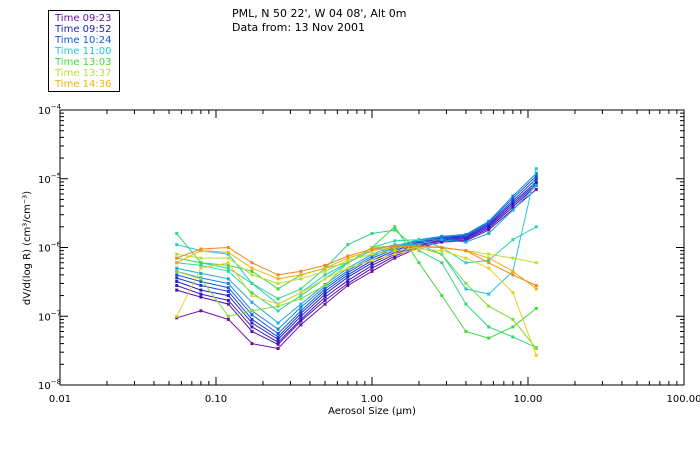  Describe the element at coordinates (83, 40) in the screenshot. I see `legend-entry: Time 10:24` at that location.